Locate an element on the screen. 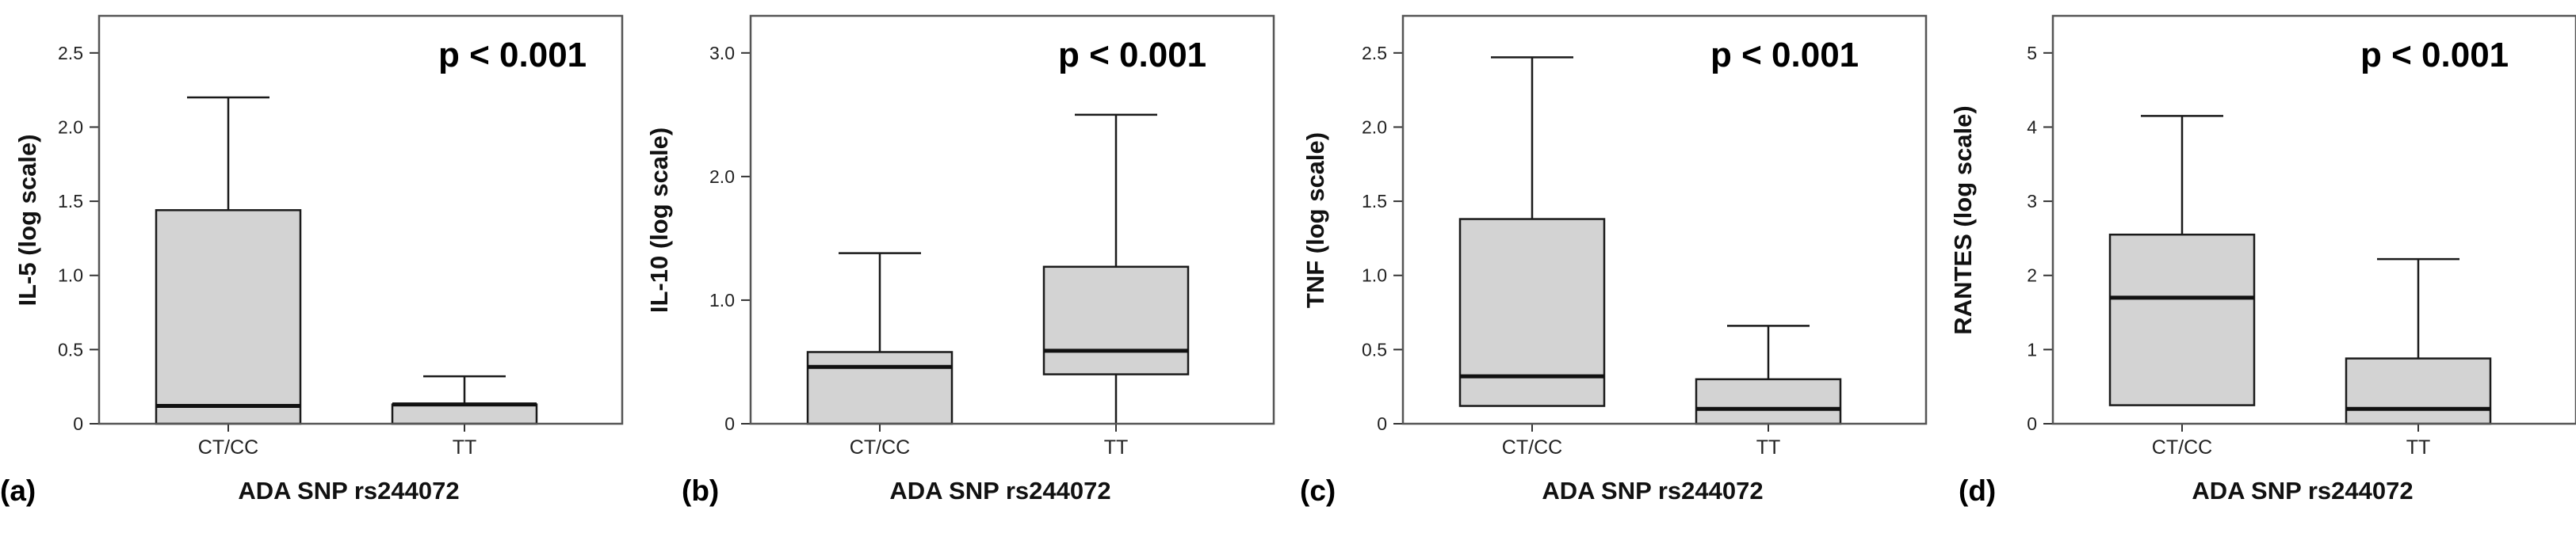  y-axis-label: IL-10 (log scale) is located at coordinates (659, 220).